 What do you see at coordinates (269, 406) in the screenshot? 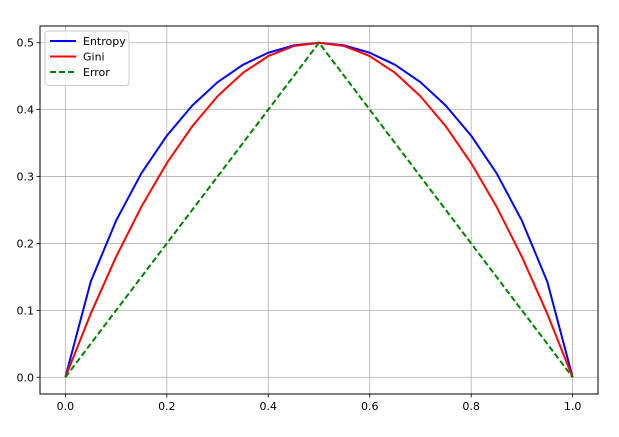
I see `x-tick-label: 0.4` at bounding box center [269, 406].